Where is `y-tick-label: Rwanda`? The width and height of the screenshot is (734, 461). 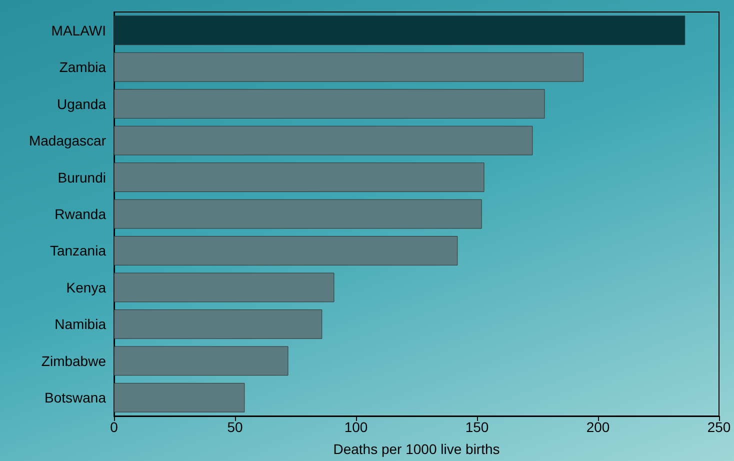
y-tick-label: Rwanda is located at coordinates (80, 214).